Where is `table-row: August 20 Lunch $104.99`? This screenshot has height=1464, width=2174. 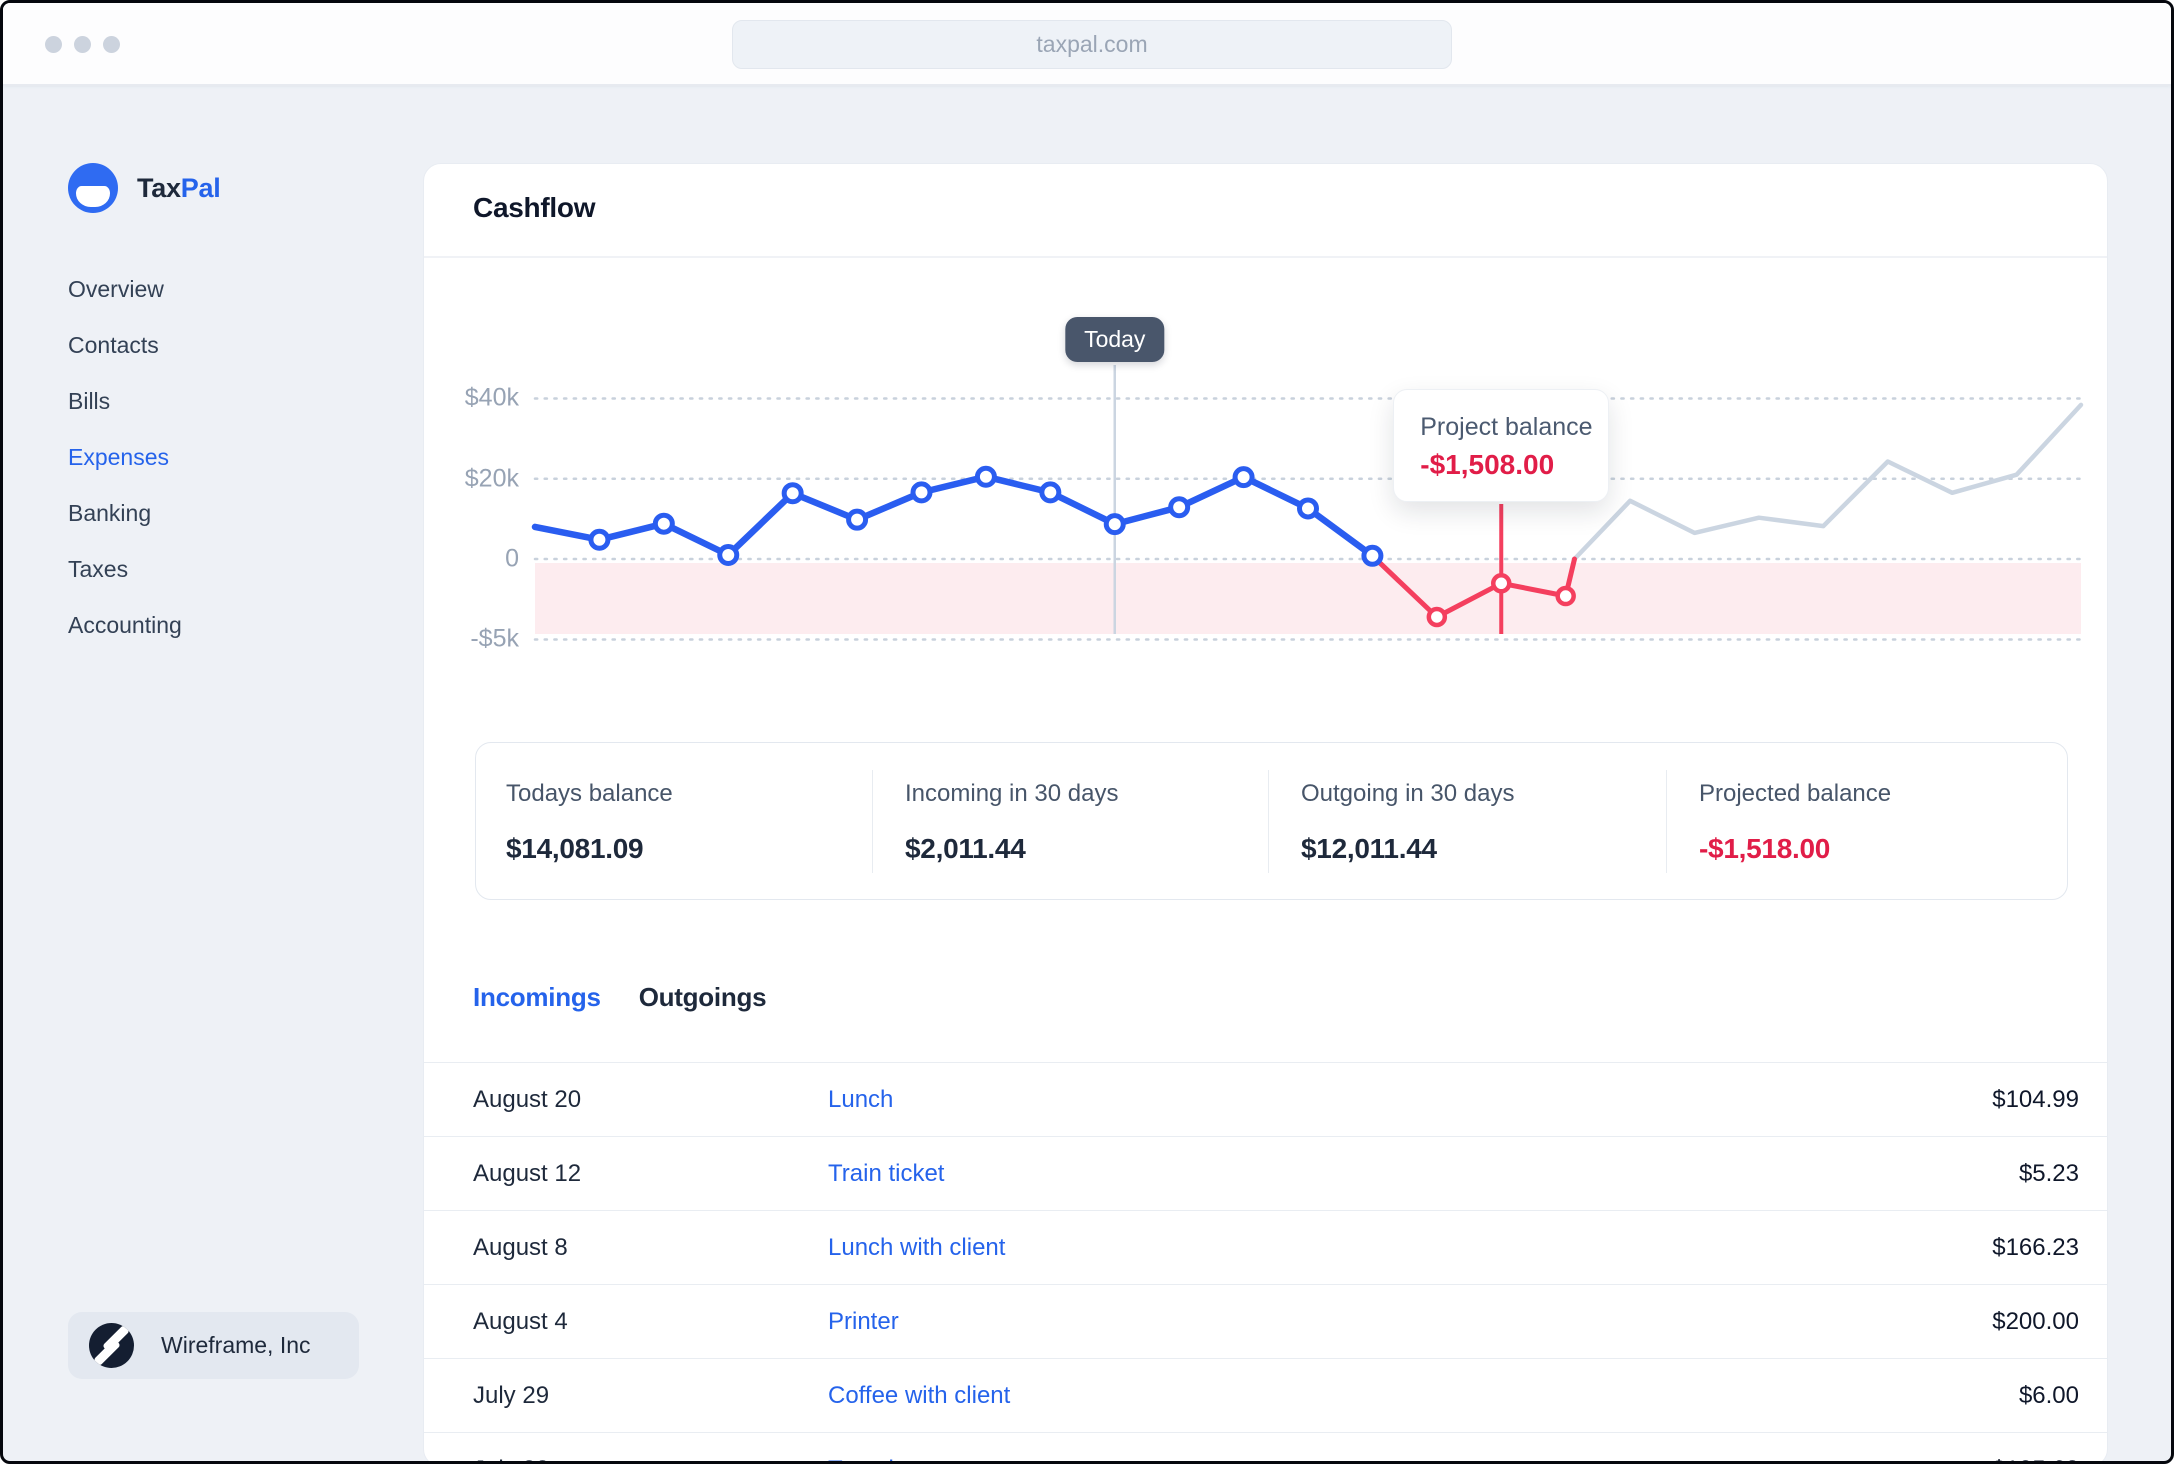 table-row: August 20 Lunch $104.99 is located at coordinates (1265, 1099).